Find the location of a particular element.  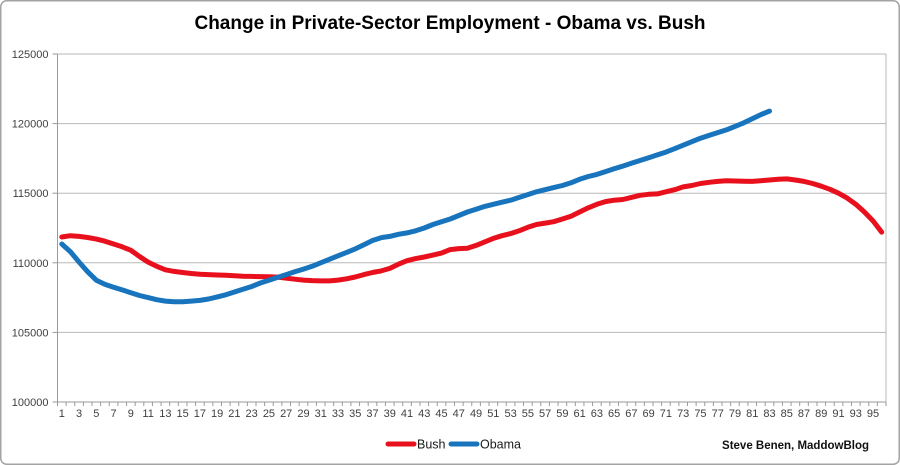

y-axis-label: 115000 is located at coordinates (31, 194).